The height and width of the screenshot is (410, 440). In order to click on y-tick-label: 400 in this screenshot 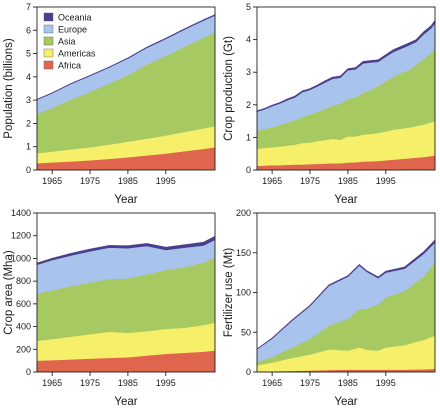, I will do `click(23, 327)`.